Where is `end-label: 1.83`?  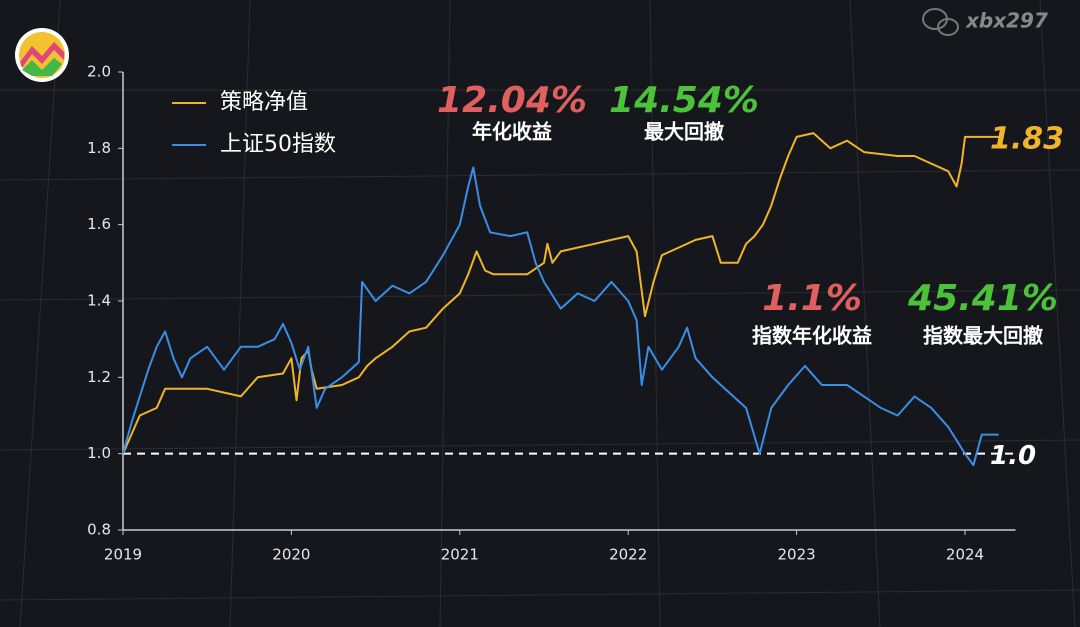
end-label: 1.83 is located at coordinates (1027, 138).